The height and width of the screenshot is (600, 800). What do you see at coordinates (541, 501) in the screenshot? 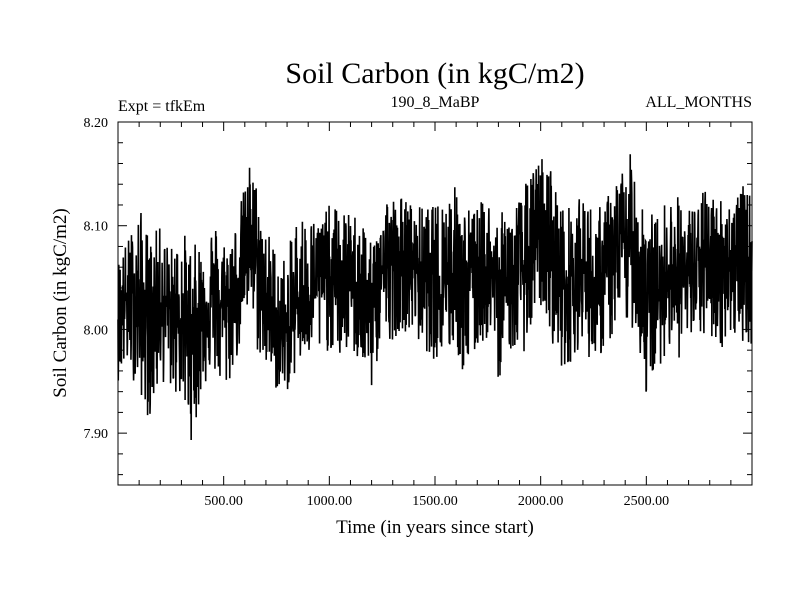
I see `x-tick-label: 2000.00` at bounding box center [541, 501].